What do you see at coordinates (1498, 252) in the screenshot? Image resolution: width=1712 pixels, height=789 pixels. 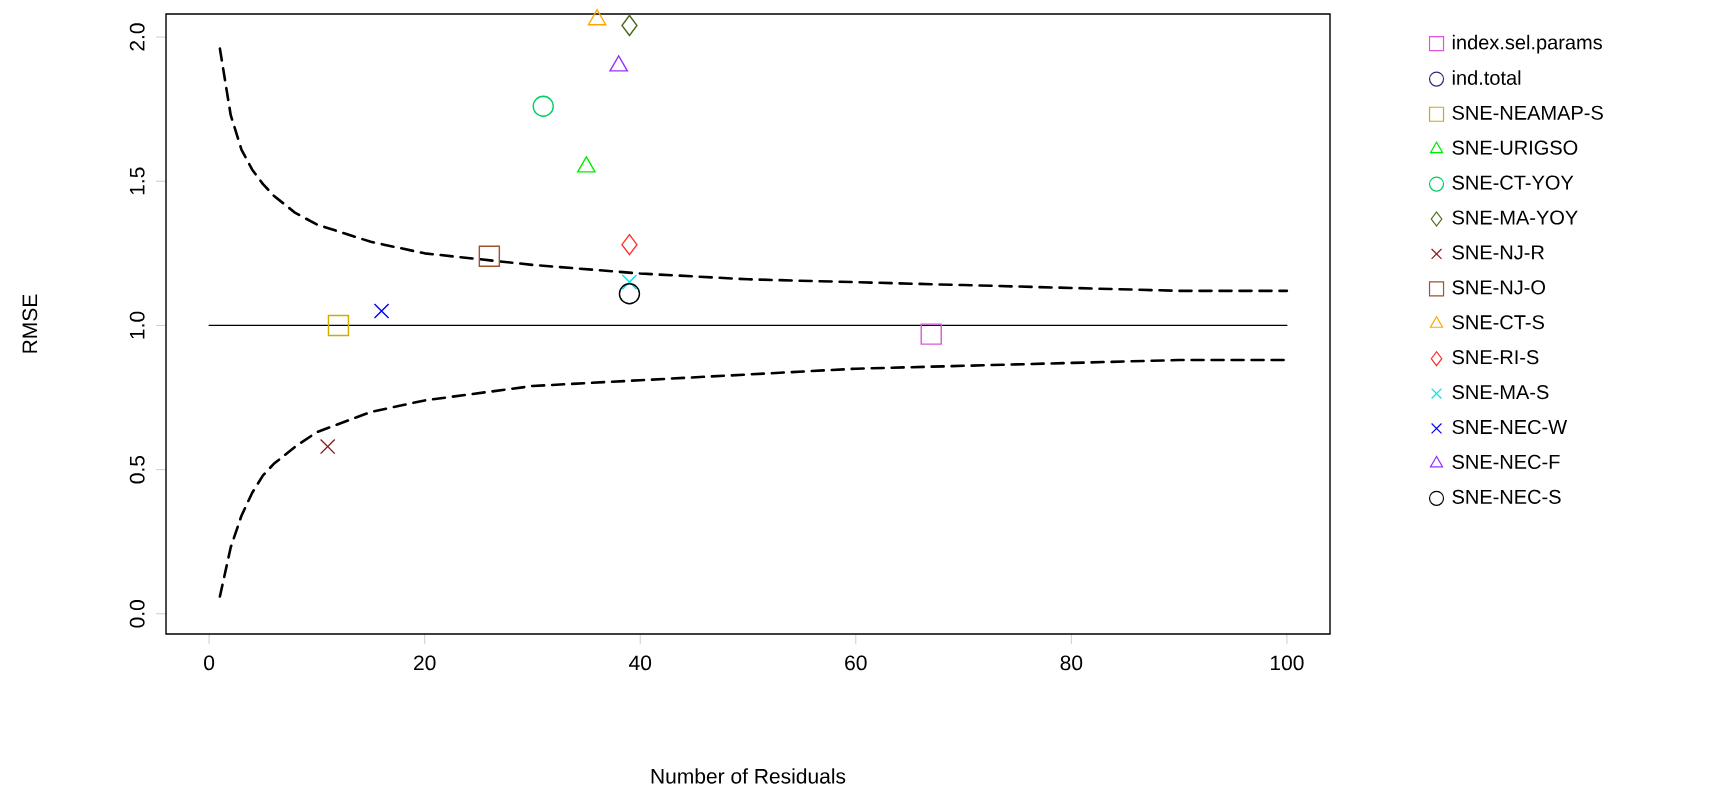 I see `legend-label: SNE-NJ-R` at bounding box center [1498, 252].